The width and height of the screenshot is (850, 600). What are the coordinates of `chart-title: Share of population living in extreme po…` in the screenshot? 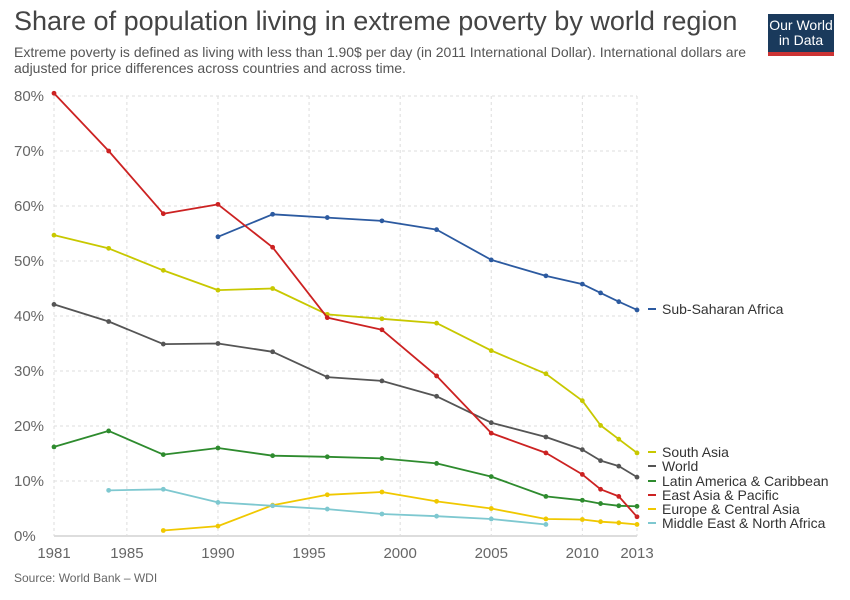 It's located at (376, 21).